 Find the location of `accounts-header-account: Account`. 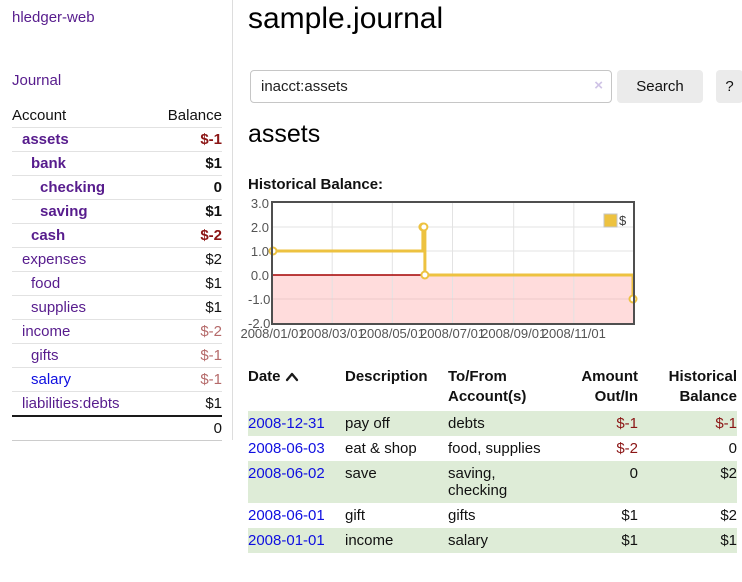

accounts-header-account: Account is located at coordinates (39, 115).